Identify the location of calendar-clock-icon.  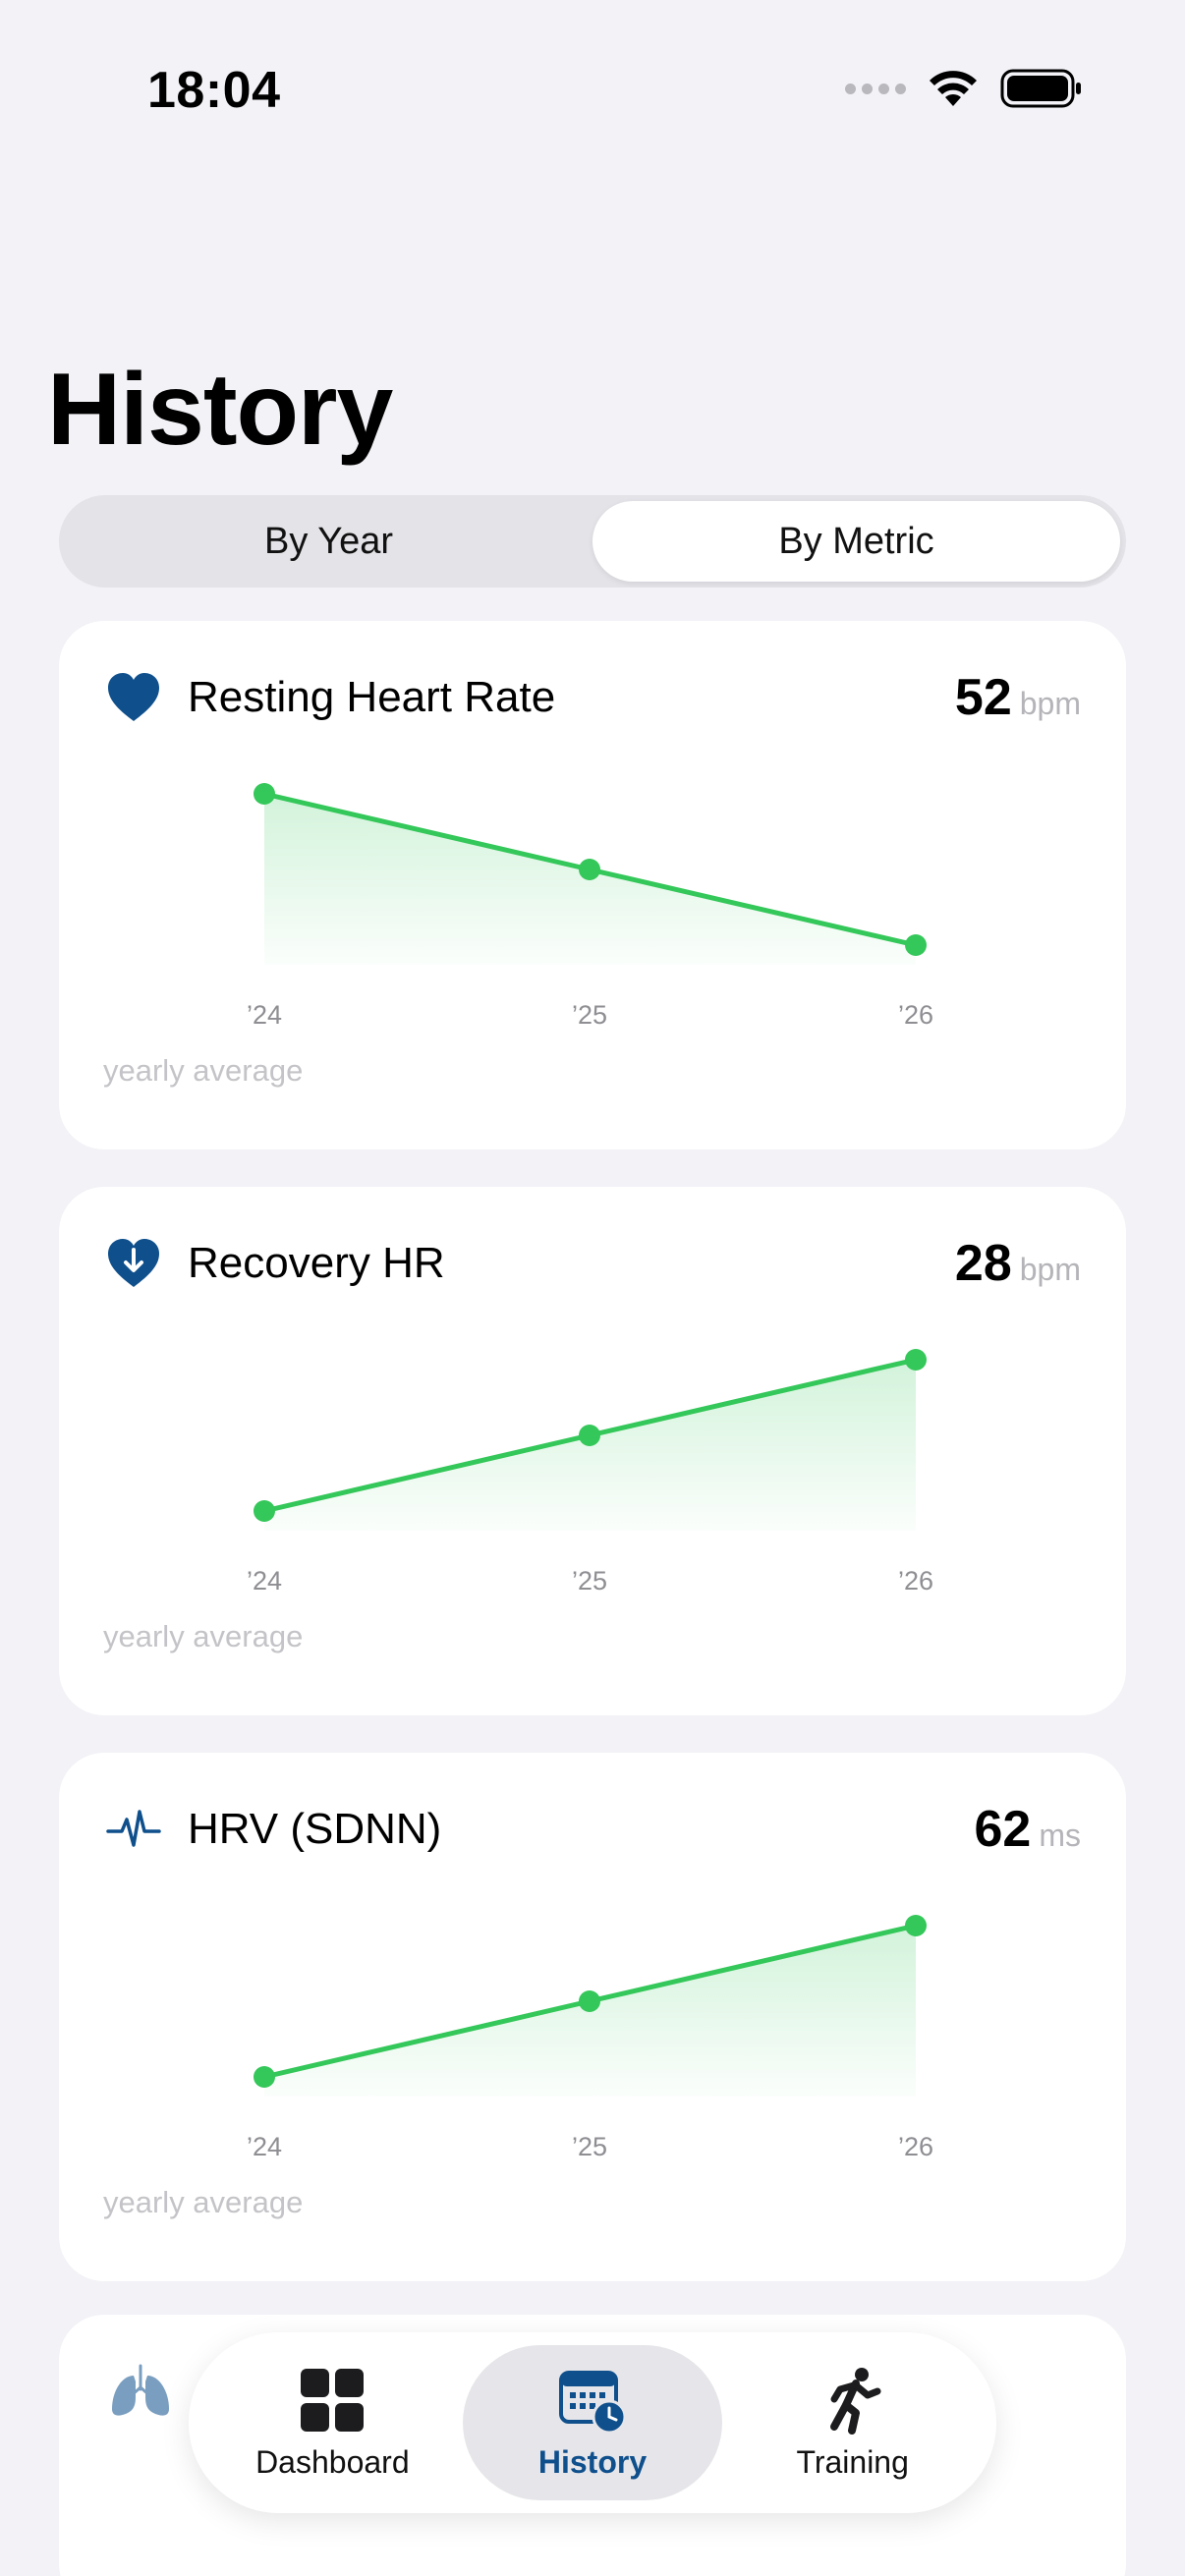
(593, 2402).